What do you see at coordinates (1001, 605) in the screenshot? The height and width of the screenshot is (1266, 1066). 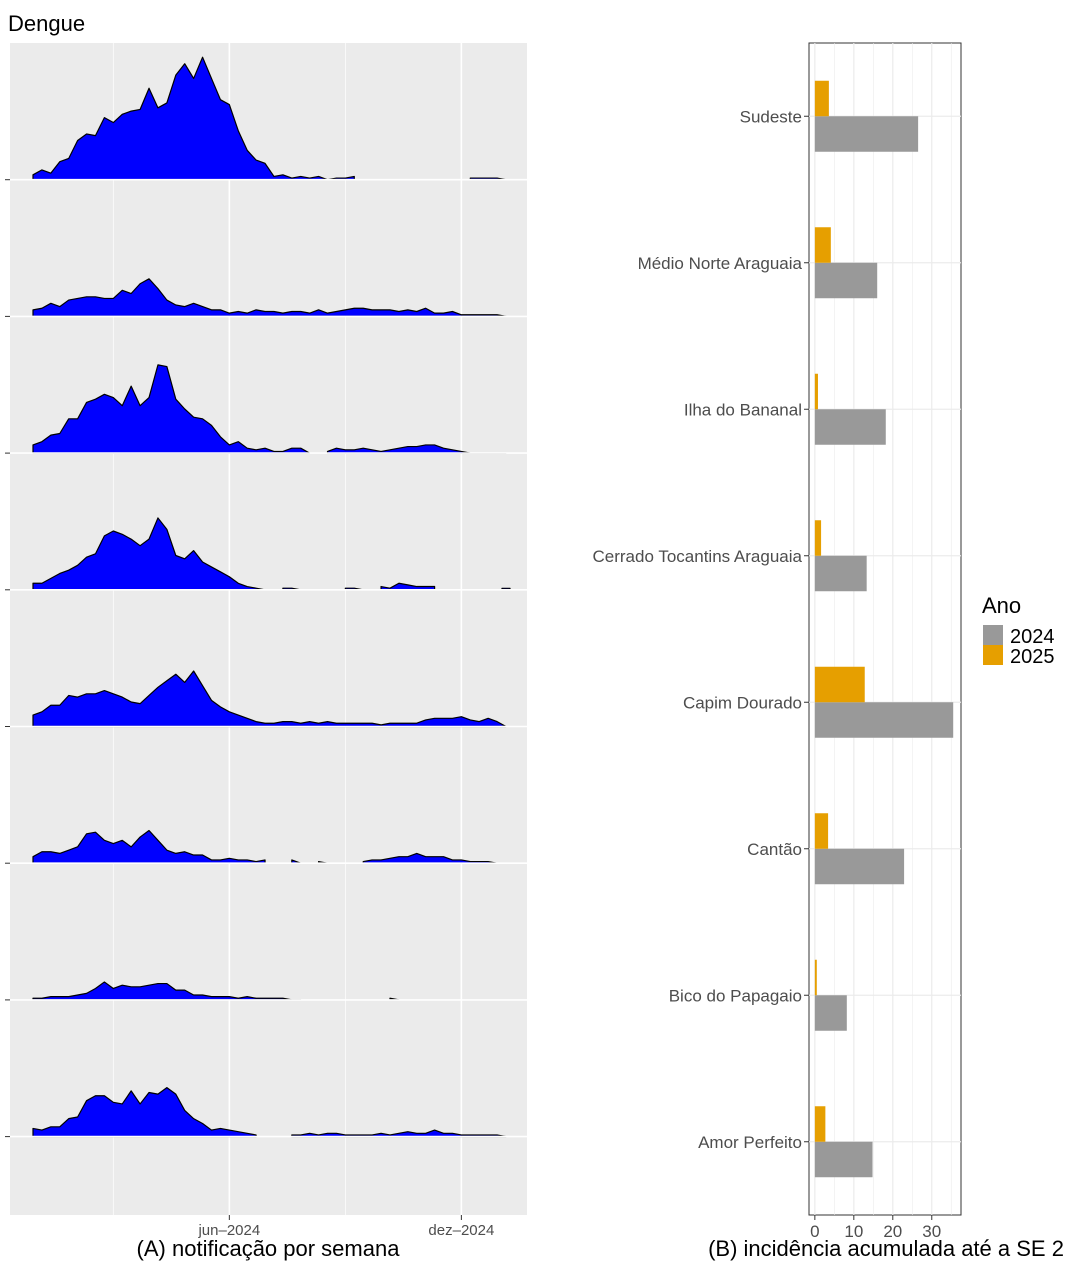 I see `legend-title: Ano` at bounding box center [1001, 605].